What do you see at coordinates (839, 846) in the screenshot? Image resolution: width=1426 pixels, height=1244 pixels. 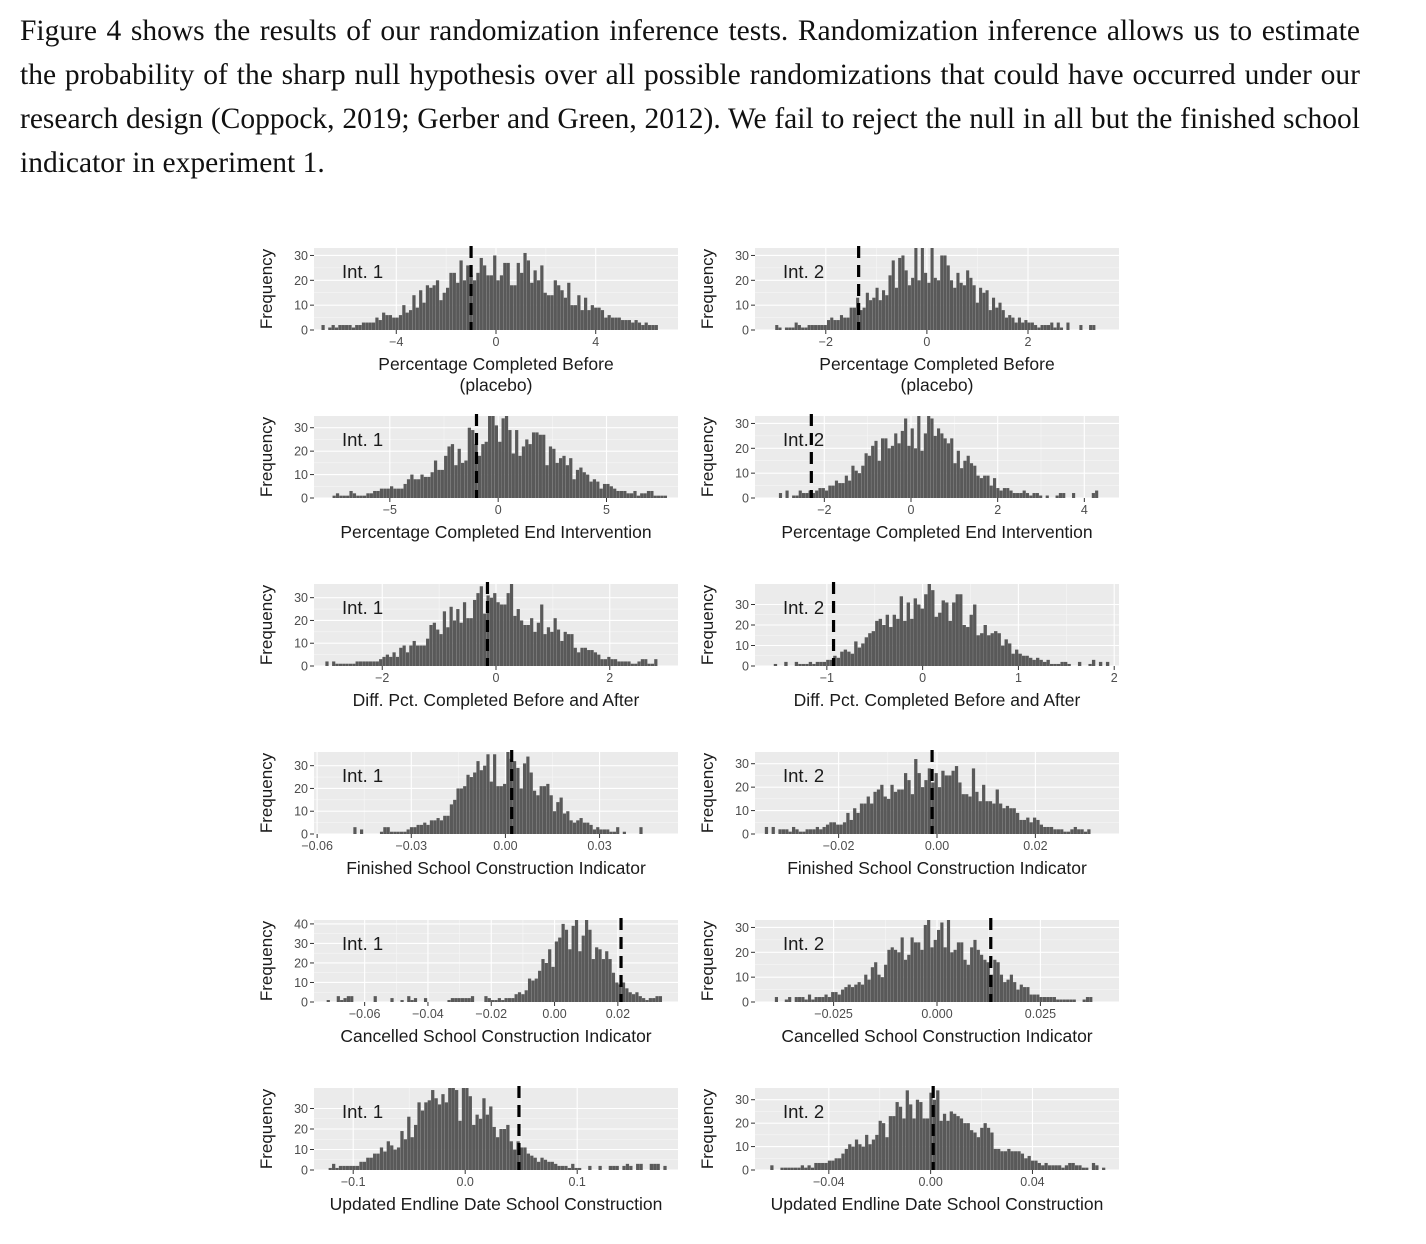 I see `x-tick-label: −0.02` at bounding box center [839, 846].